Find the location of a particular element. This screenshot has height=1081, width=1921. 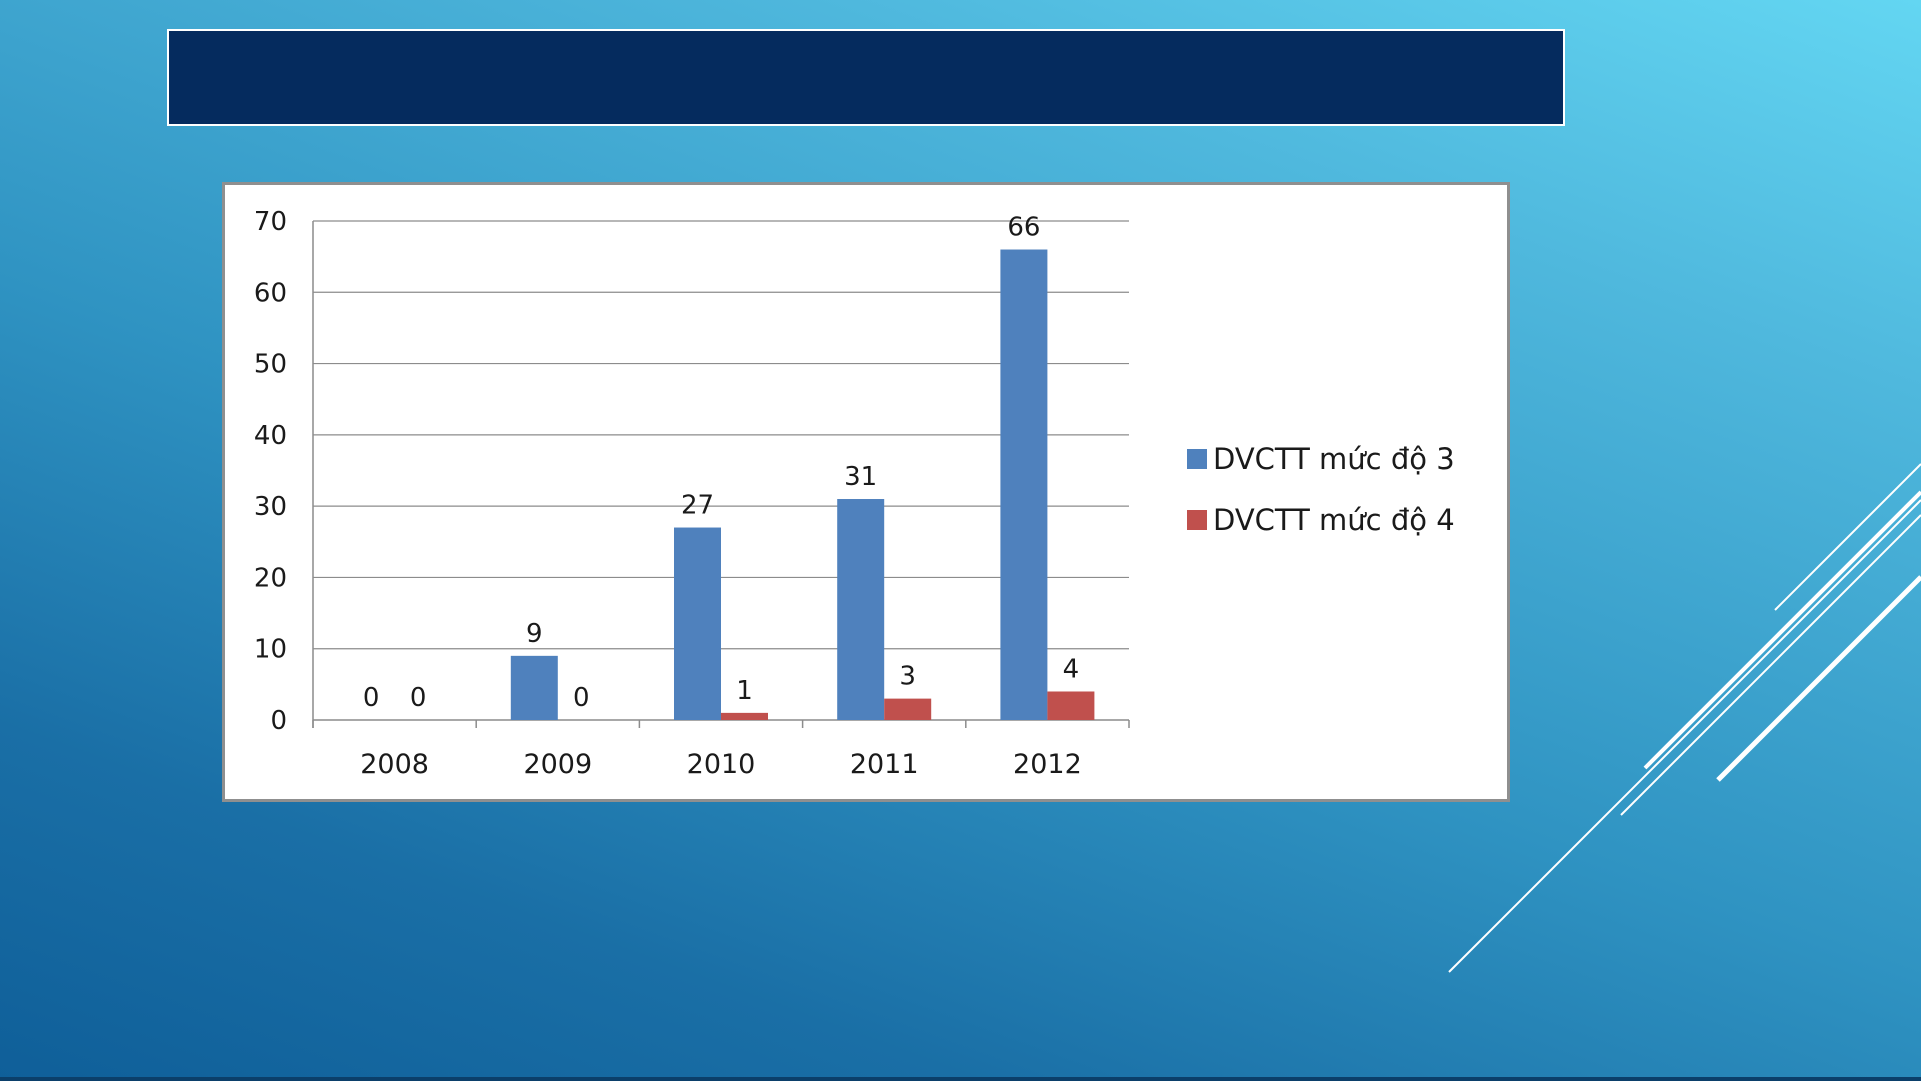

x-tick-label: 2012 is located at coordinates (1047, 764).